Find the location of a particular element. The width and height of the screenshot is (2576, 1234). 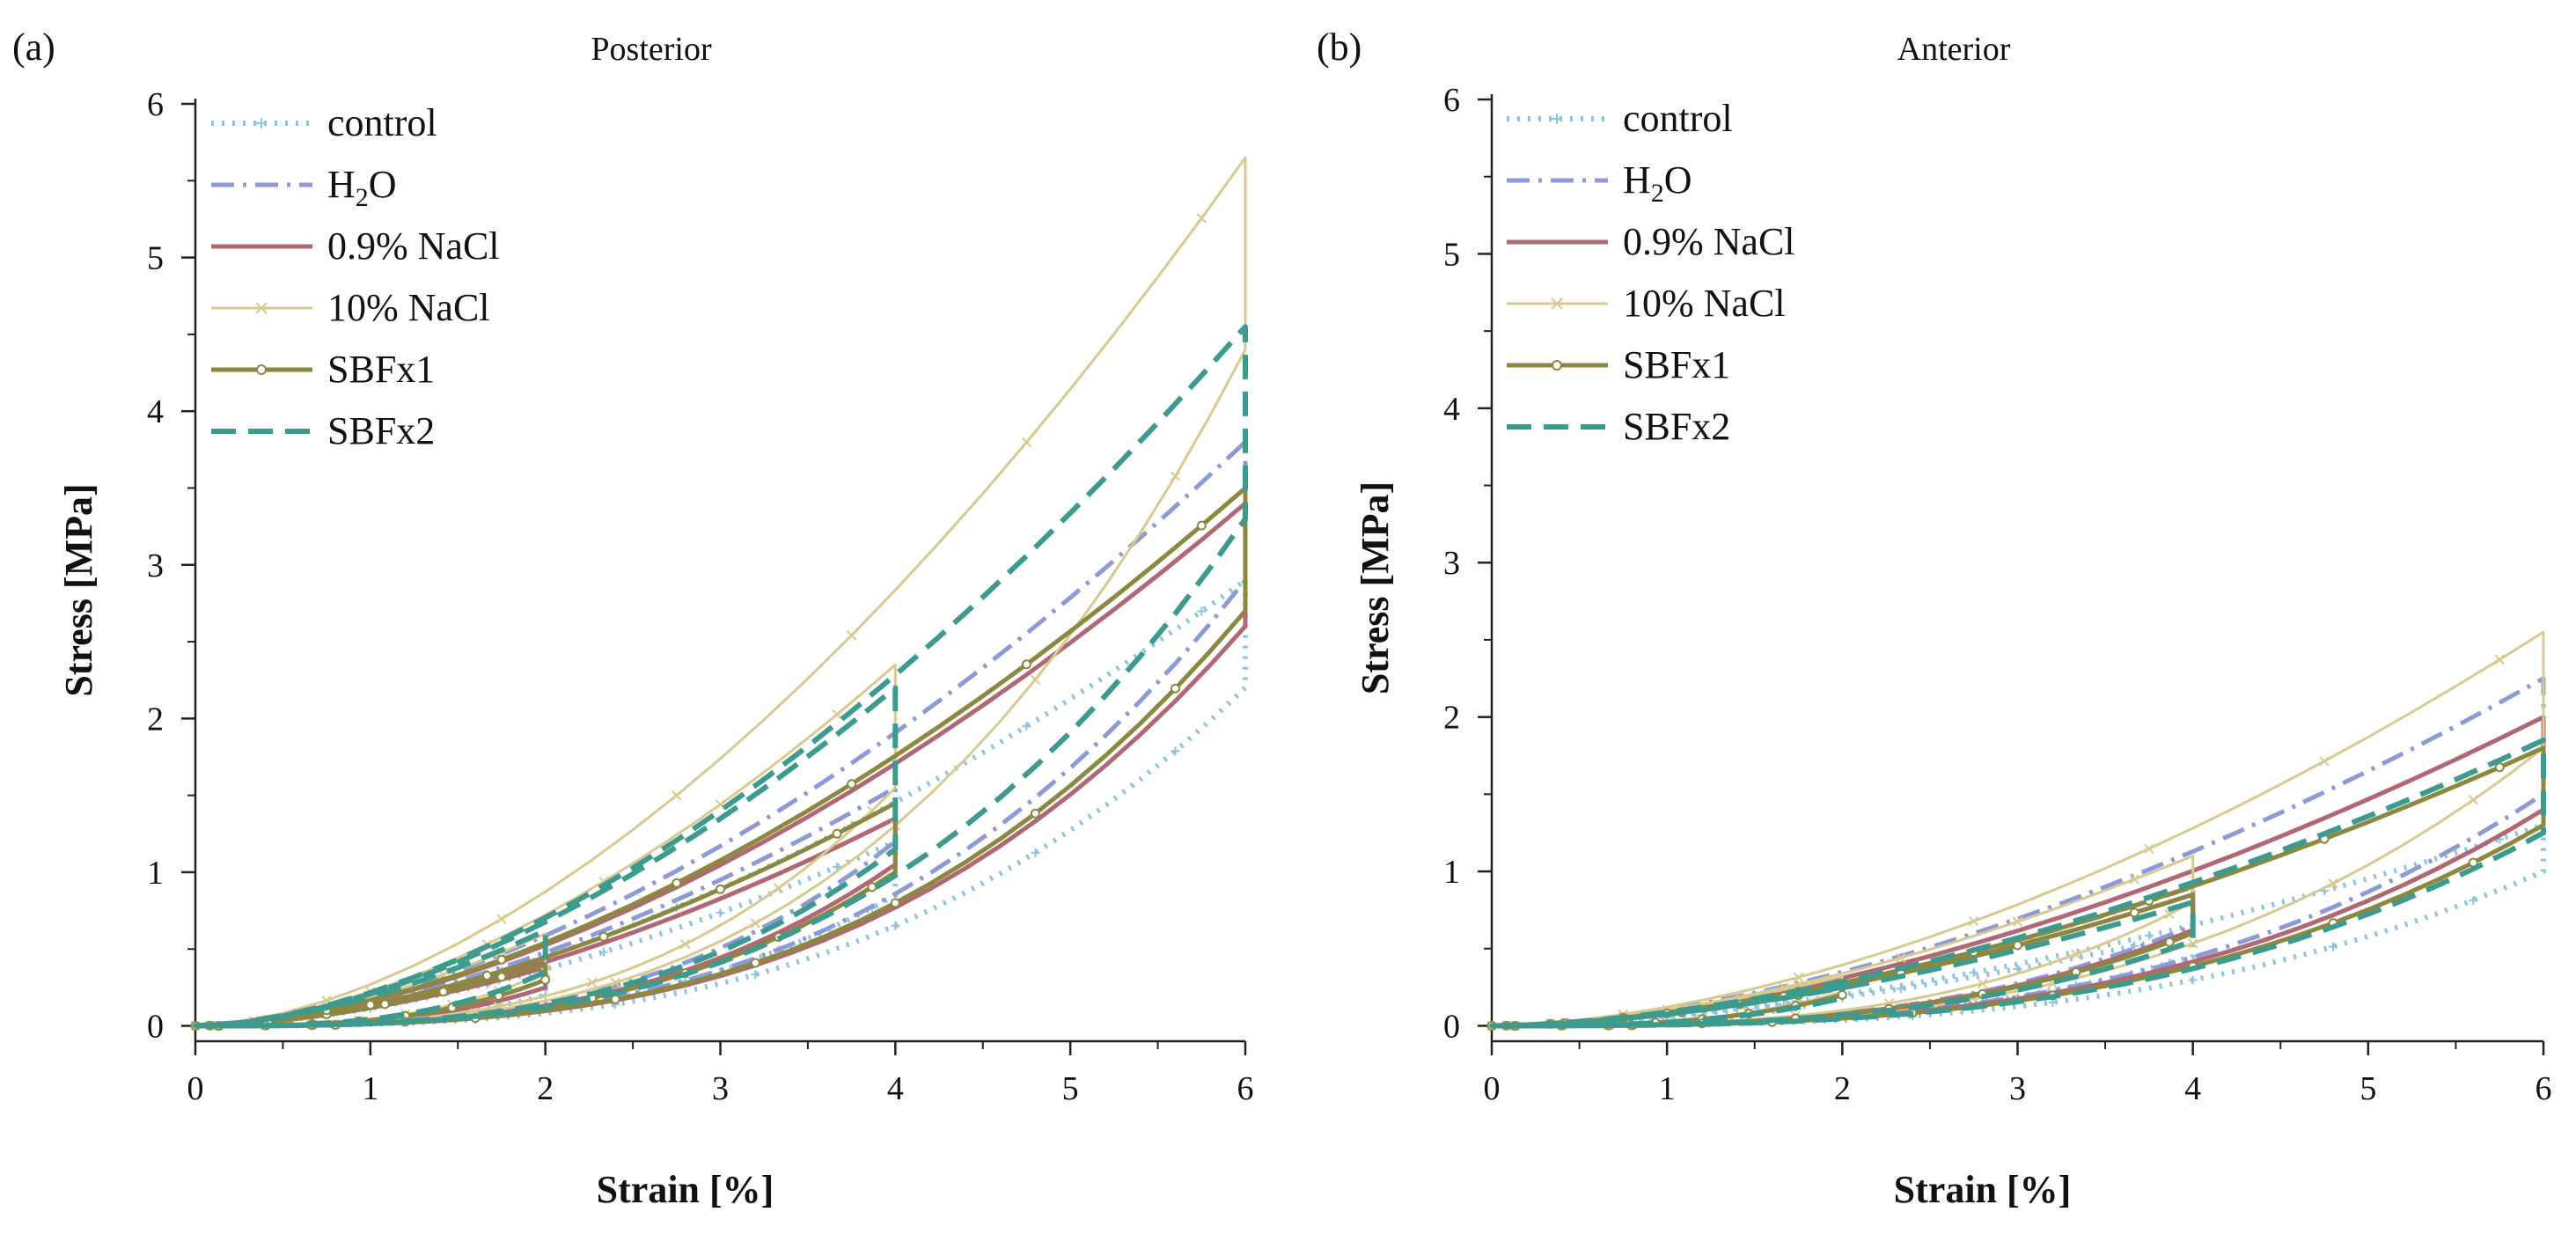

chart-title: Anterior is located at coordinates (1954, 49).